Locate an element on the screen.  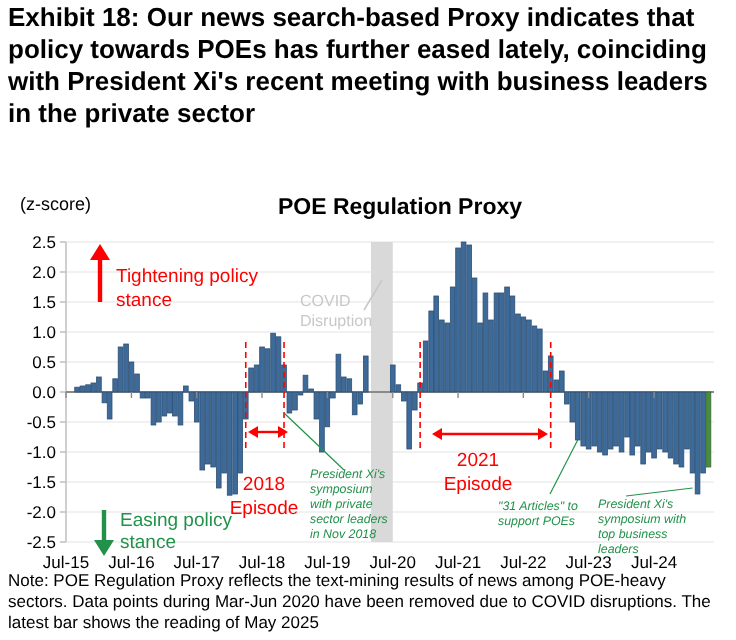
annotation: 2021 Episode is located at coordinates (478, 473).